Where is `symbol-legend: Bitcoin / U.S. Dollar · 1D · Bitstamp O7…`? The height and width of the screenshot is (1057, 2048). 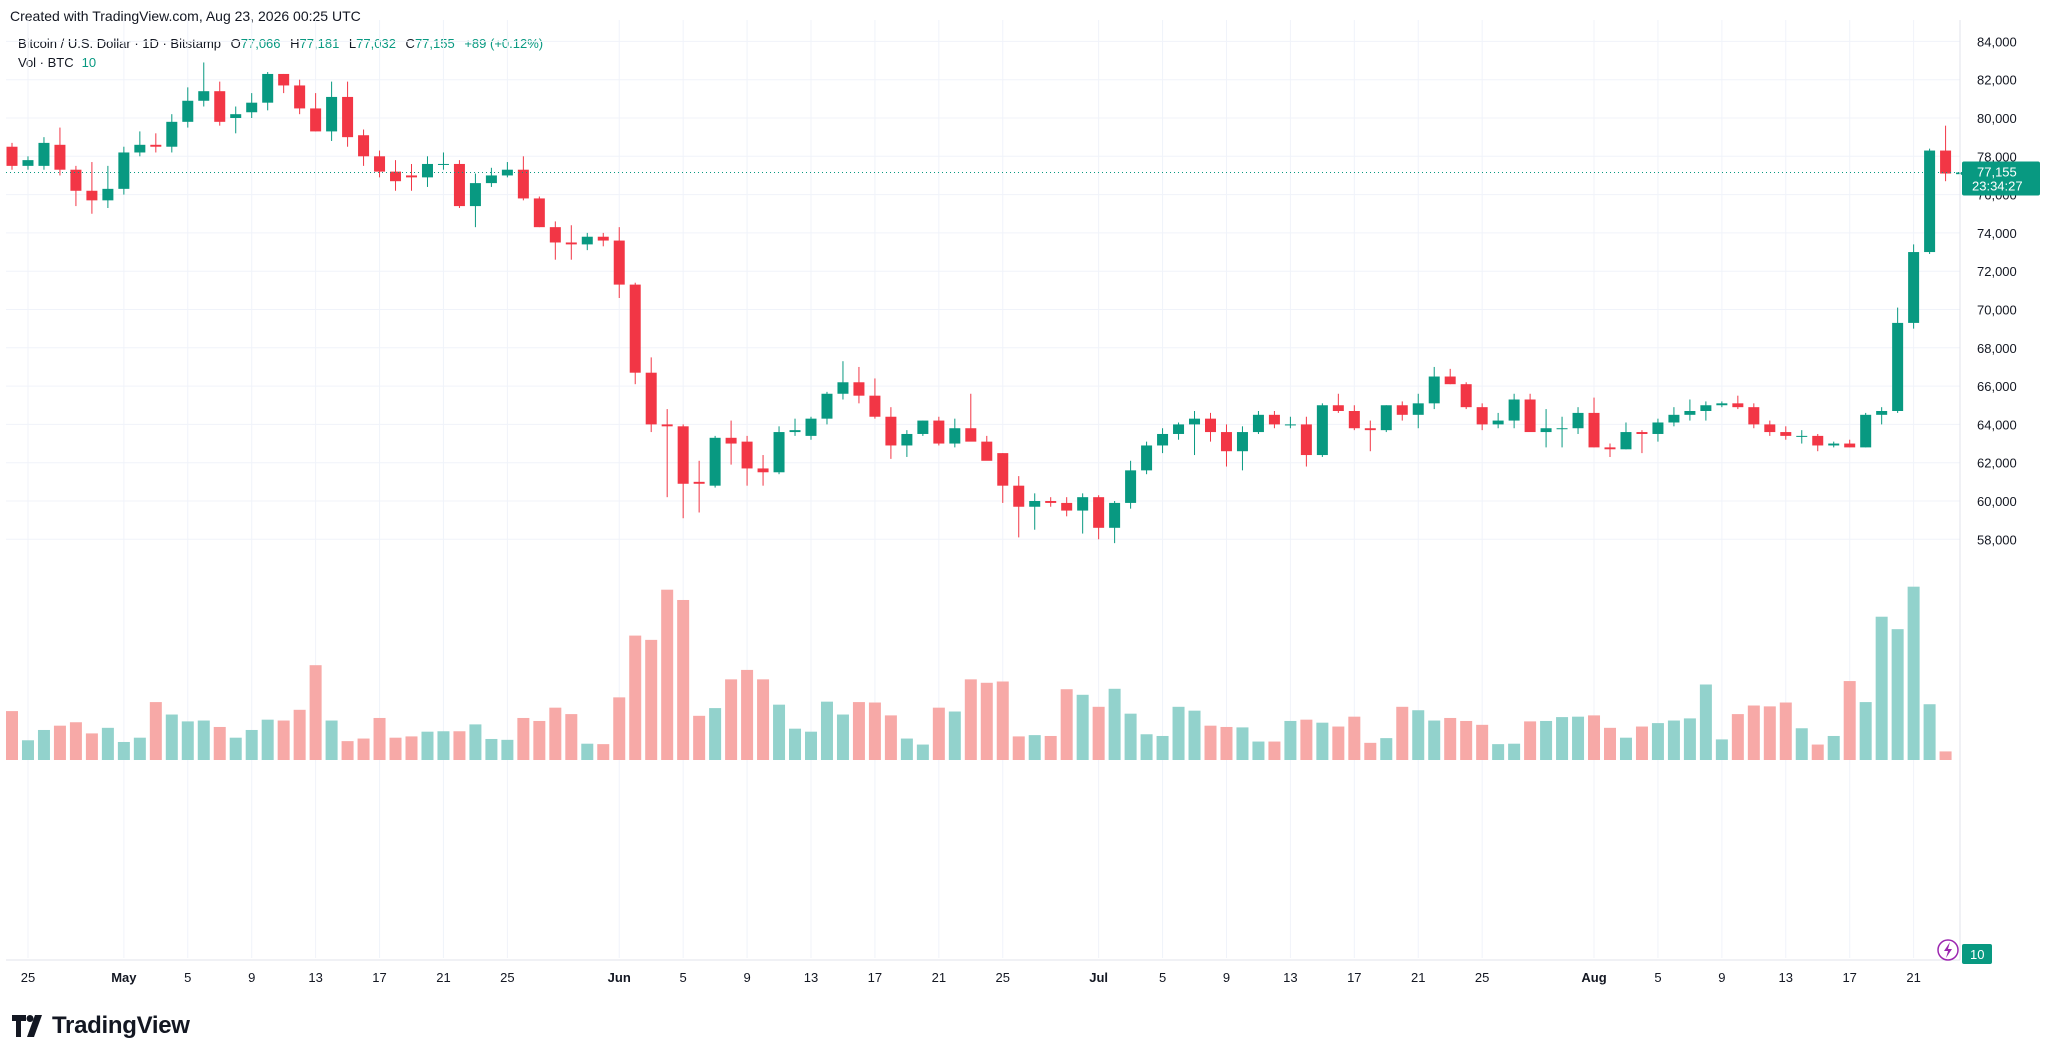
symbol-legend: Bitcoin / U.S. Dollar · 1D · Bitstamp O7… is located at coordinates (283, 43).